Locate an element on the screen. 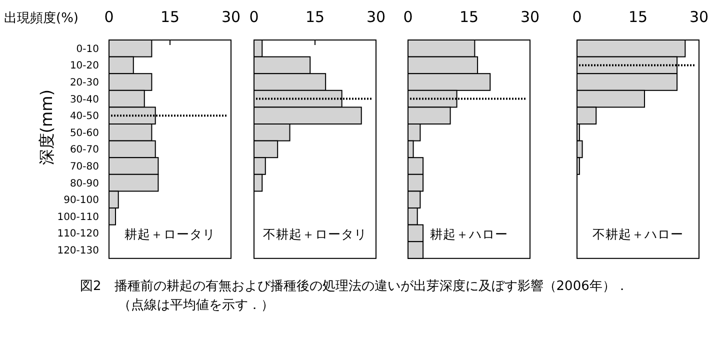  x-axis-title: 出現頻度(%) is located at coordinates (41, 18).